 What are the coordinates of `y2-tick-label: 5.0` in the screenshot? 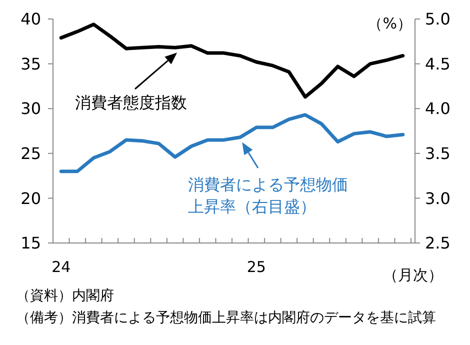 It's located at (437, 19).